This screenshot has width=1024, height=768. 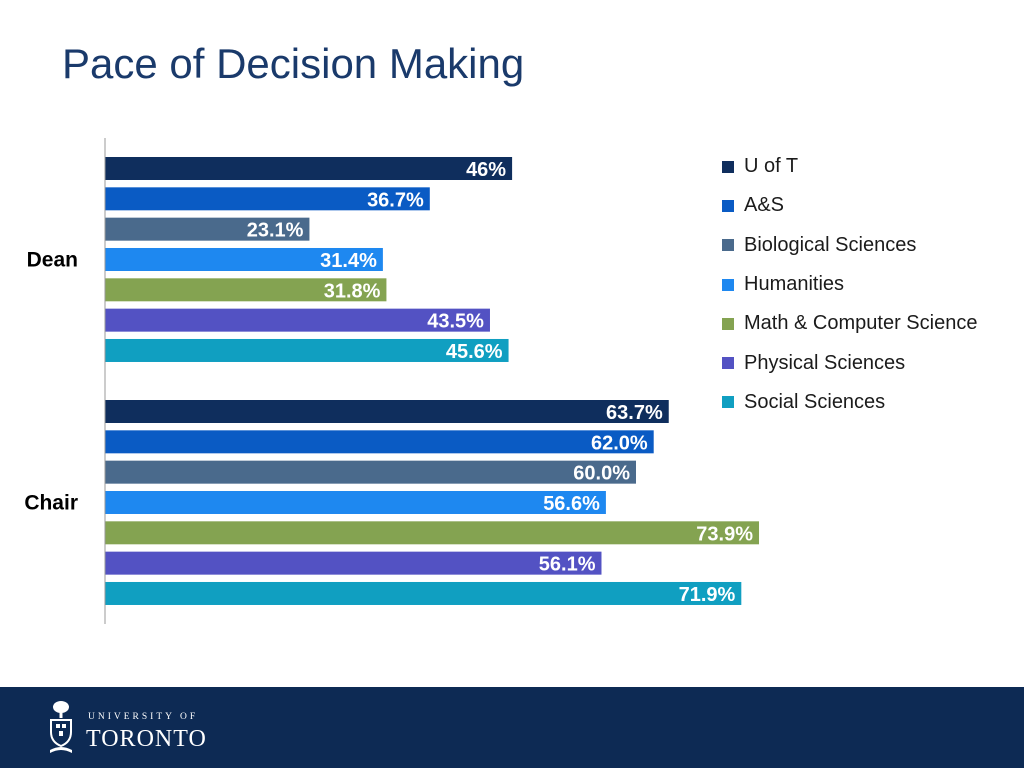 What do you see at coordinates (794, 284) in the screenshot?
I see `legend-label: Humanities` at bounding box center [794, 284].